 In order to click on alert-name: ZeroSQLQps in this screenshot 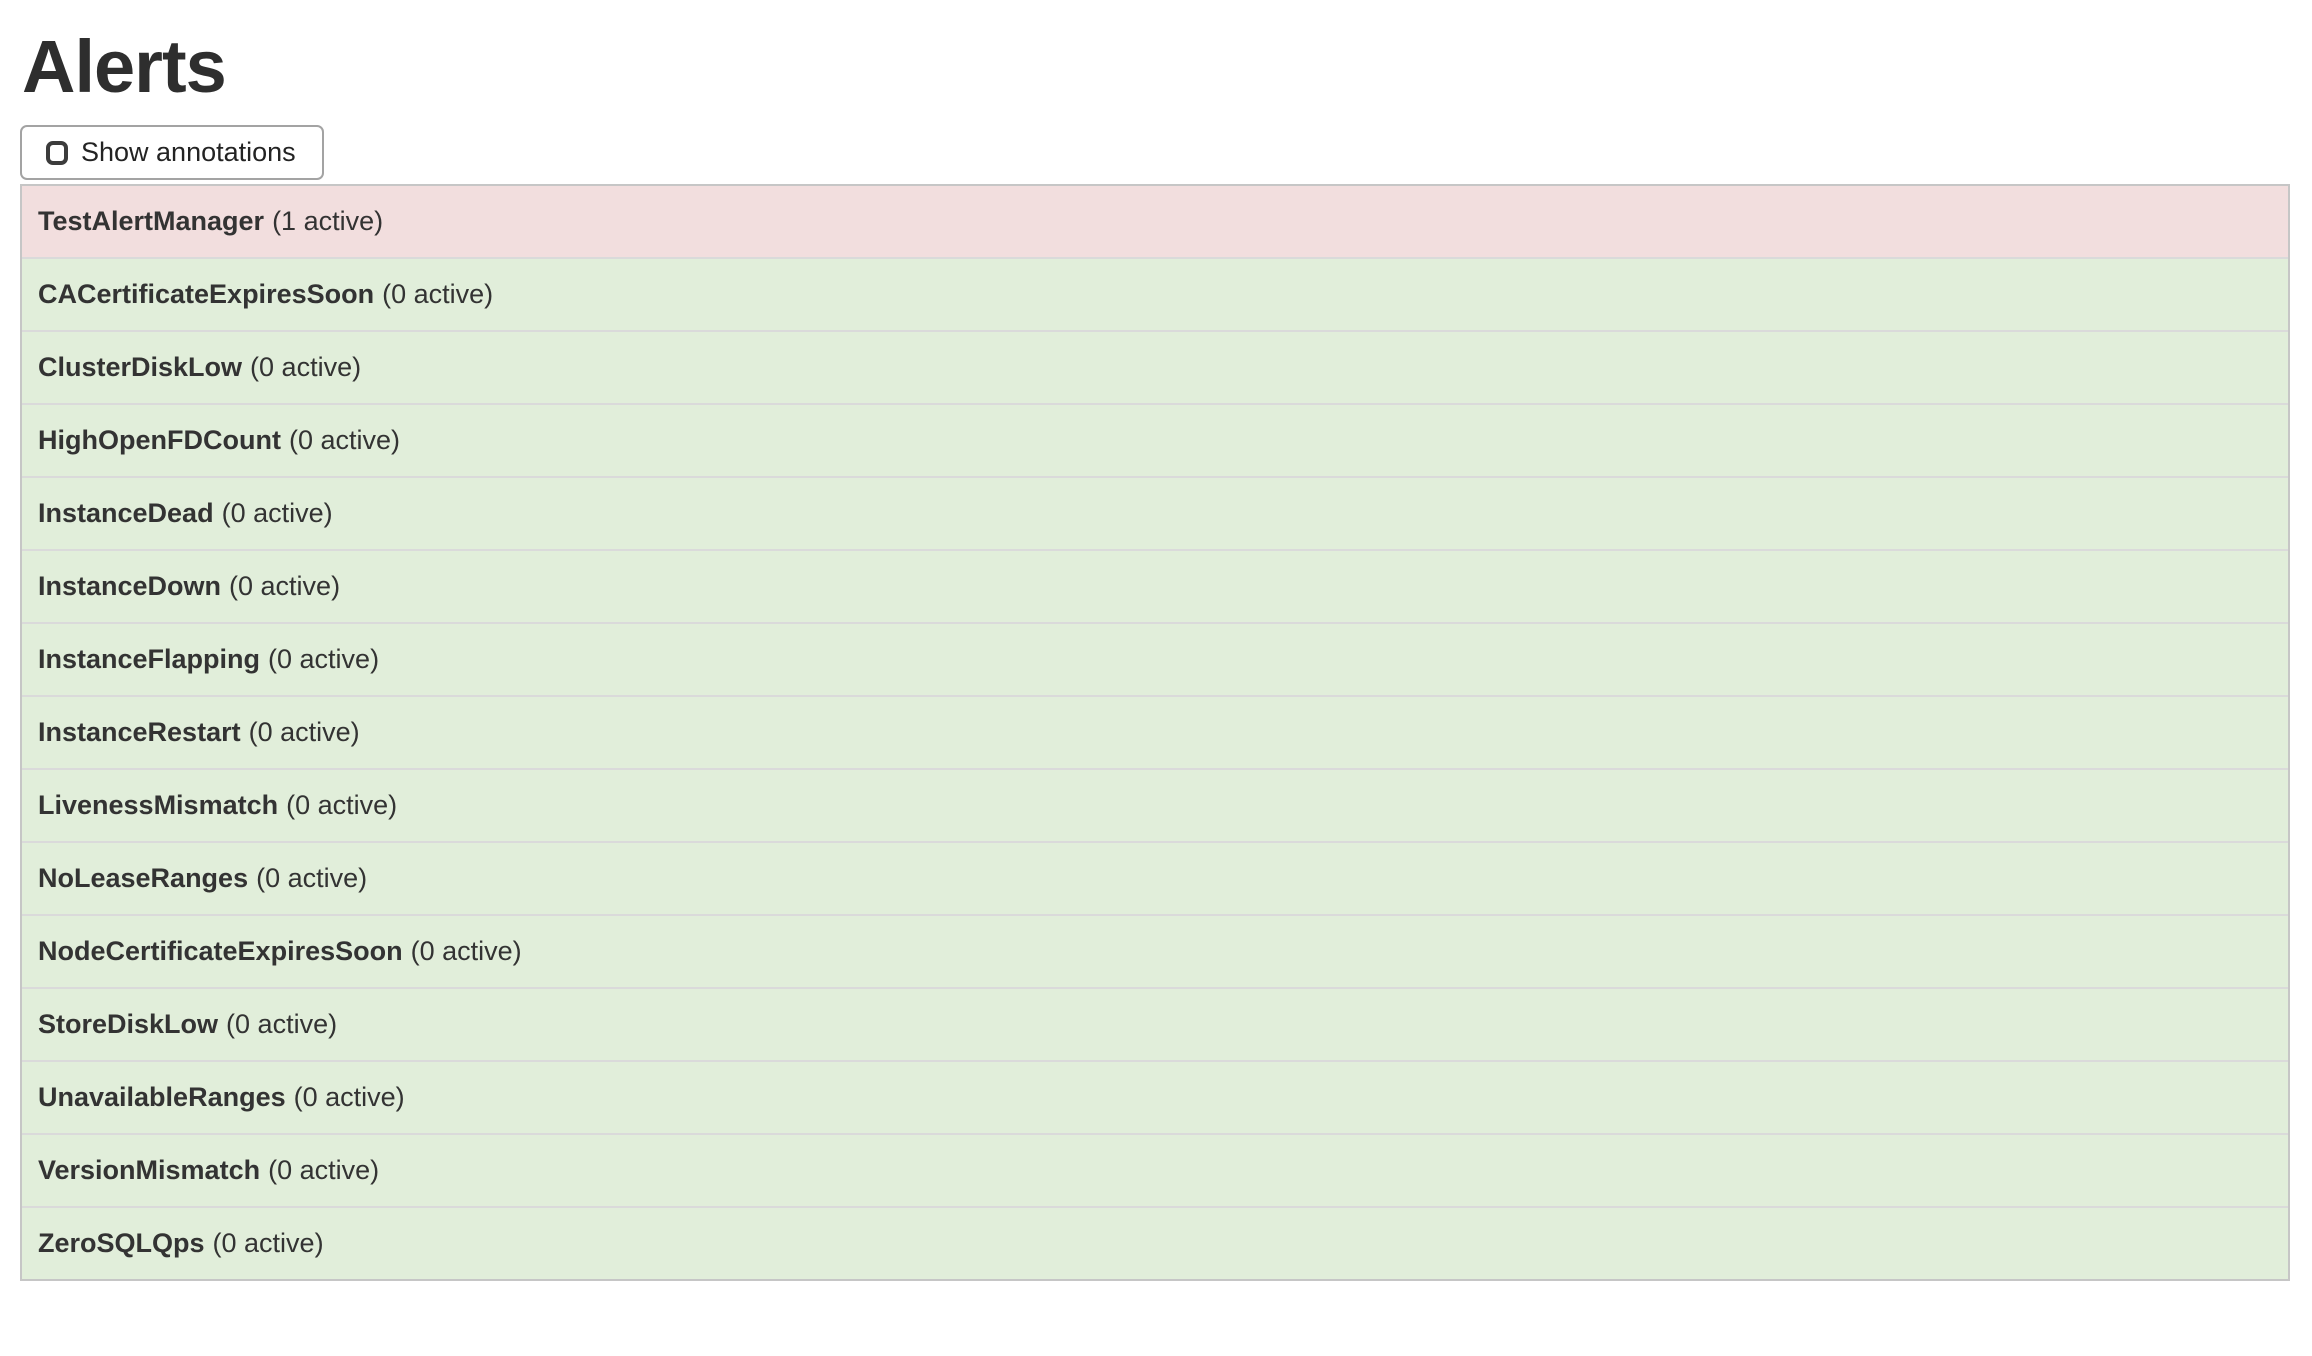, I will do `click(121, 1243)`.